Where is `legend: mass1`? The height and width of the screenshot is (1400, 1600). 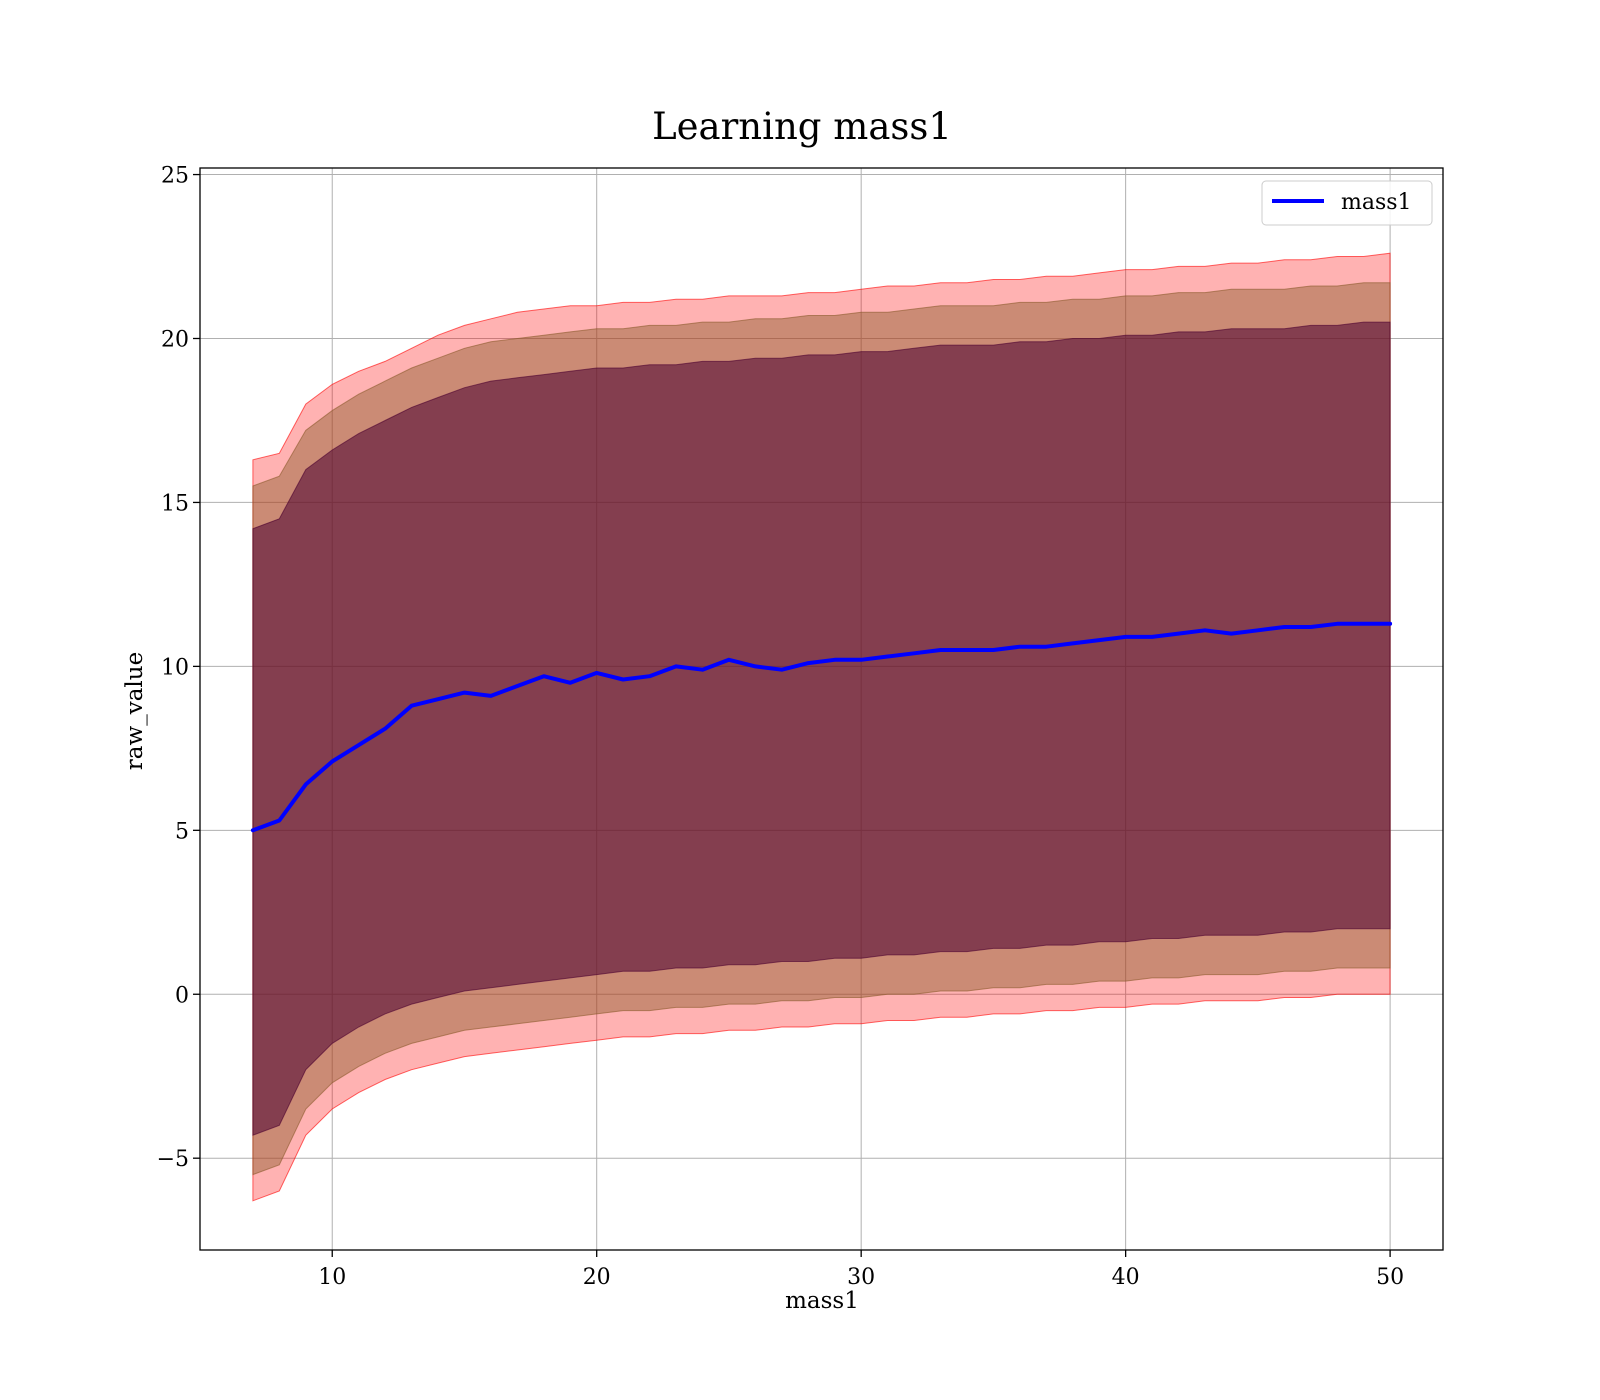 legend: mass1 is located at coordinates (1347, 203).